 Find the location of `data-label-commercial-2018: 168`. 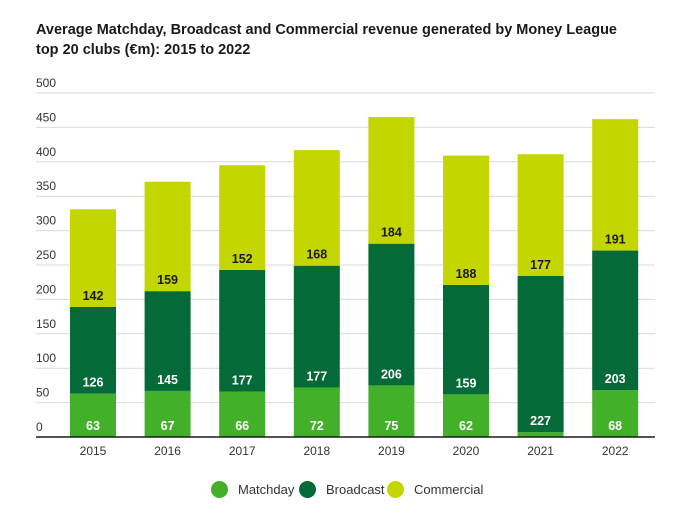

data-label-commercial-2018: 168 is located at coordinates (316, 255).